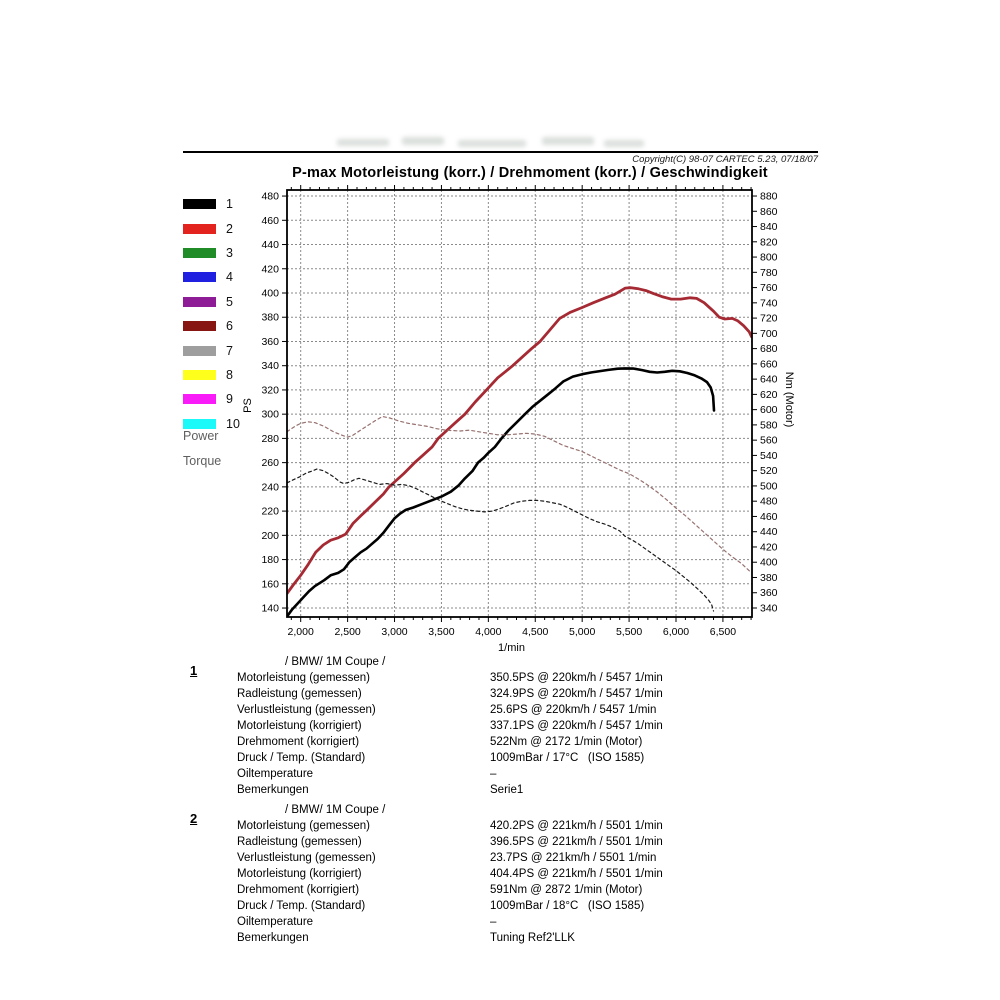 This screenshot has width=1000, height=1000. I want to click on y-left-tick-label: 240, so click(270, 487).